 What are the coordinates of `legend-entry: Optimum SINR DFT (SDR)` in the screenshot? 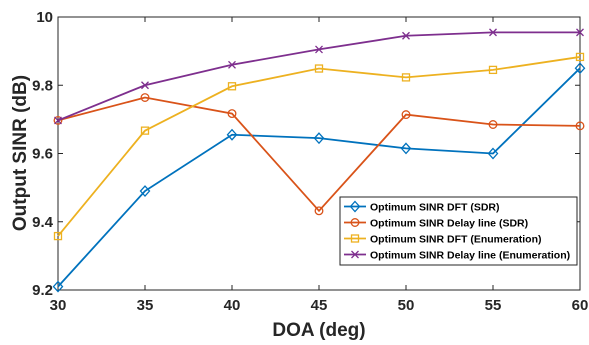 It's located at (422, 207).